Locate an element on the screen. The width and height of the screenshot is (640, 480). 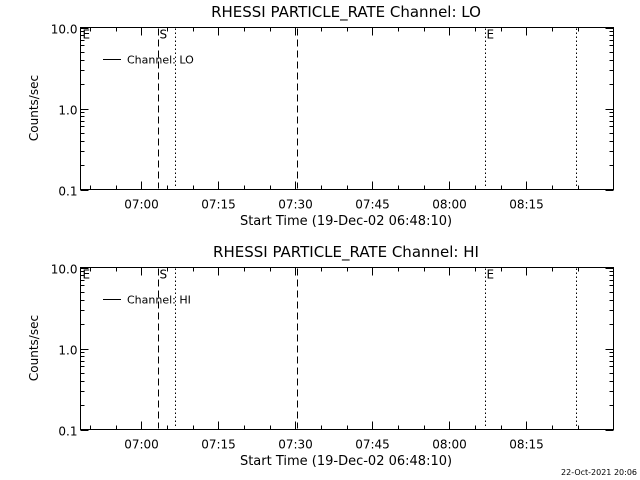
footer-timestamp: 22-Oct-2021 20:06 is located at coordinates (599, 472).